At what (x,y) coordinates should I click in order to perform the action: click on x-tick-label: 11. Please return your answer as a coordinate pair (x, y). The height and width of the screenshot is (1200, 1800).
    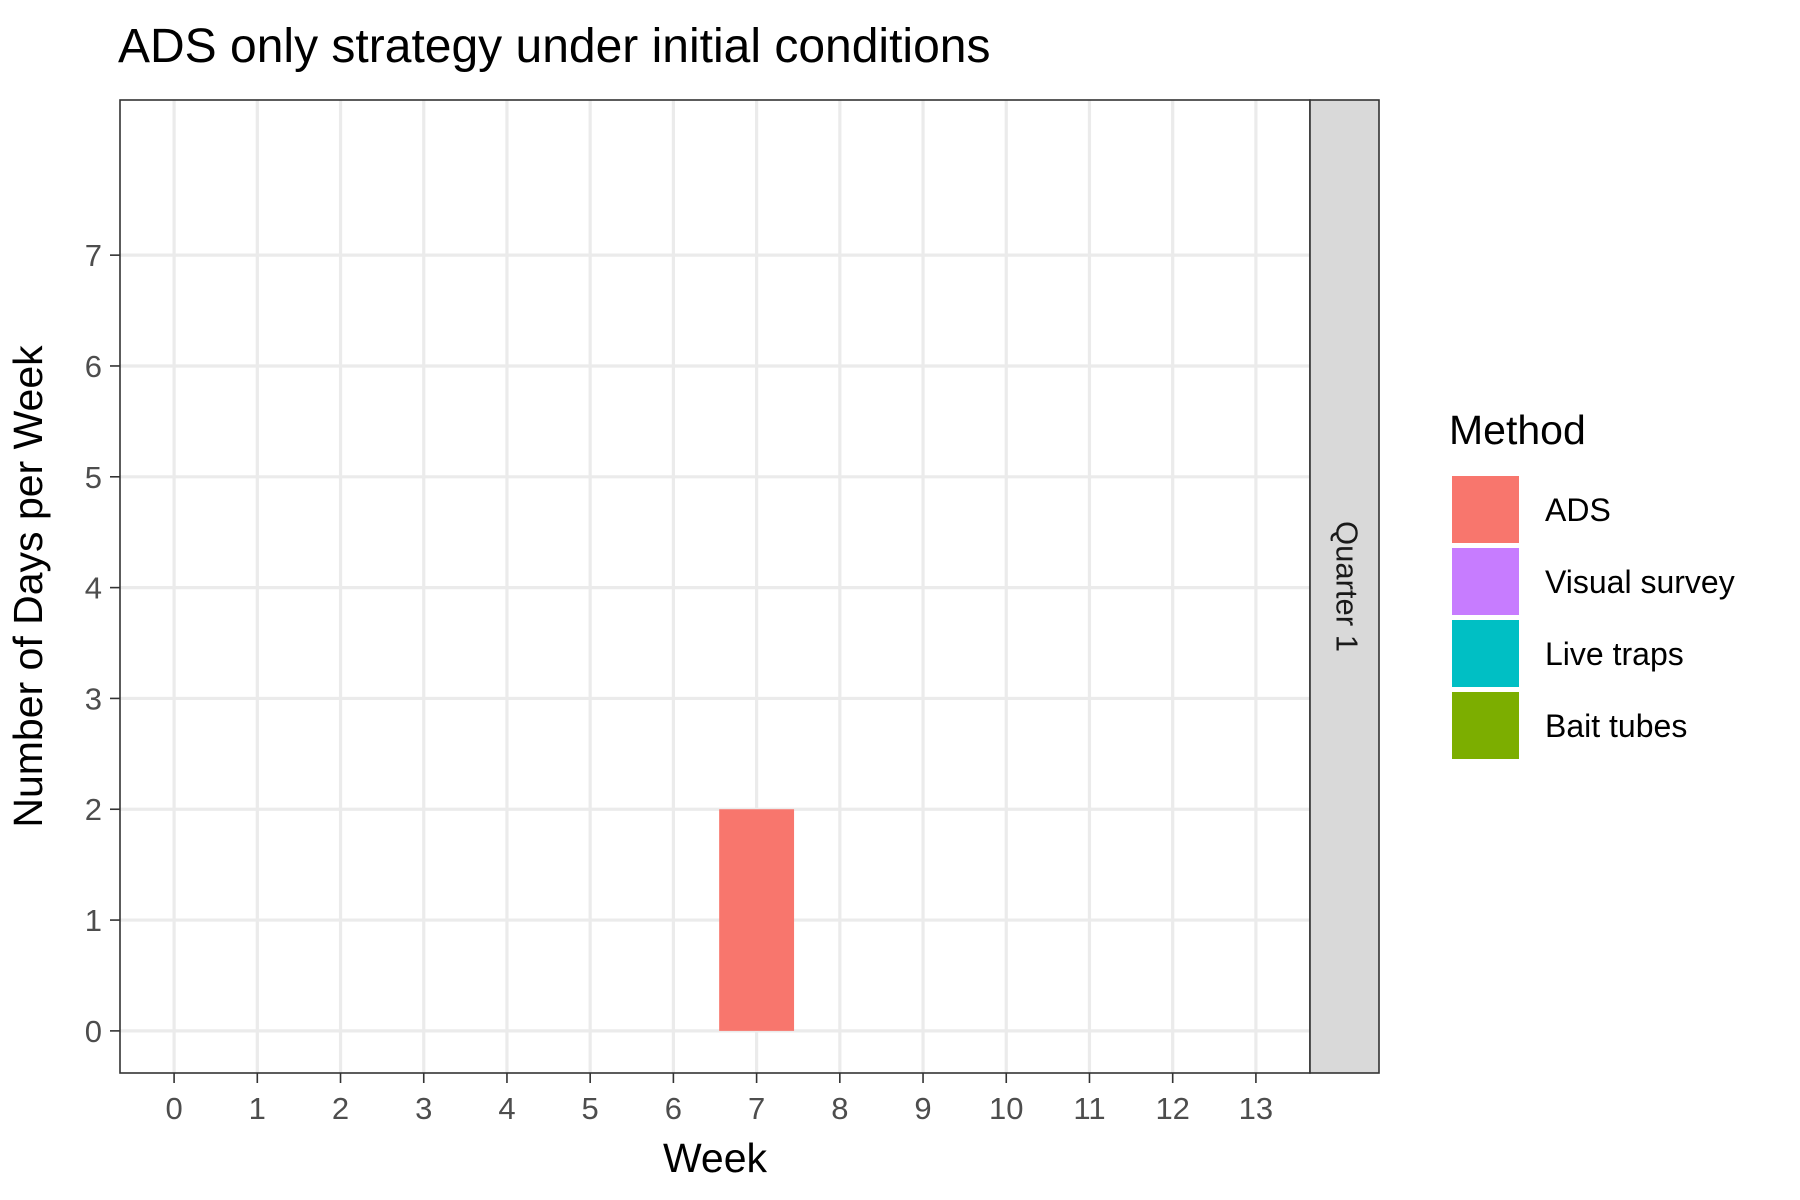
    Looking at the image, I should click on (1089, 1108).